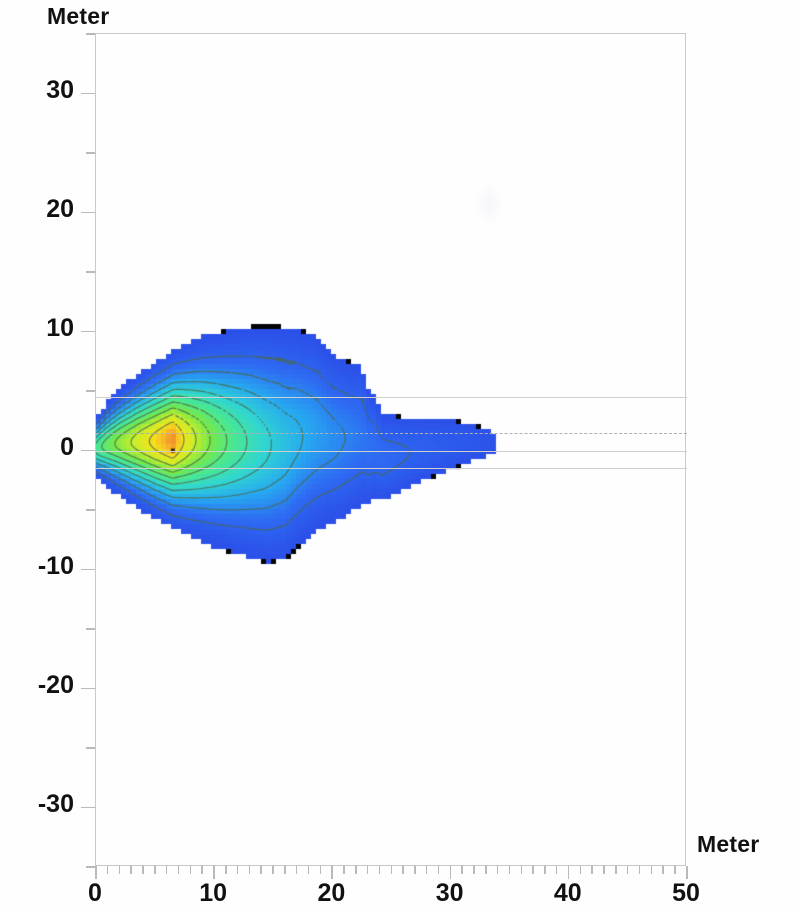 This screenshot has height=909, width=800. What do you see at coordinates (60, 89) in the screenshot?
I see `y-tick-label: 30` at bounding box center [60, 89].